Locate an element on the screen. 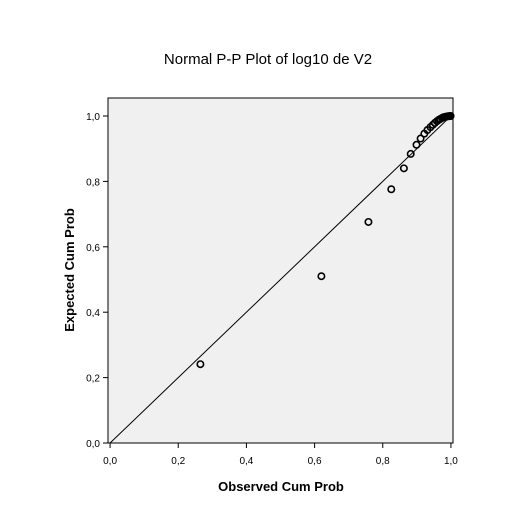 This screenshot has height=510, width=530. x-tick-label: 0,8 is located at coordinates (383, 461).